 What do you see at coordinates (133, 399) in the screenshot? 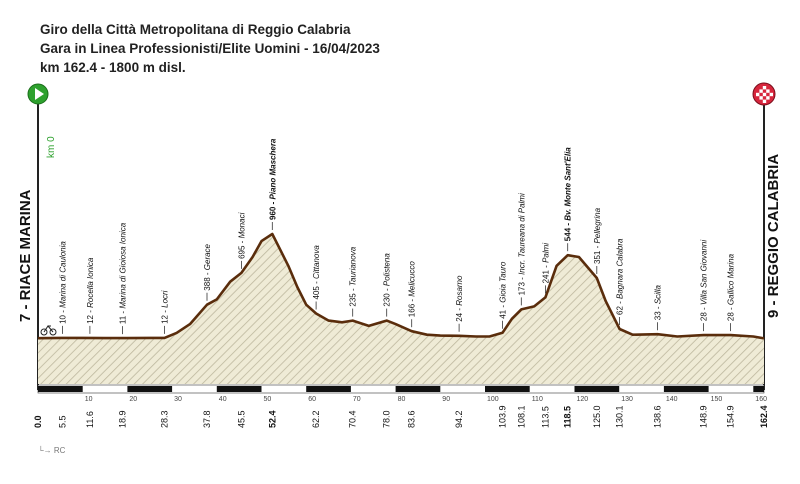
I see `km-tick-label: 20` at bounding box center [133, 399].